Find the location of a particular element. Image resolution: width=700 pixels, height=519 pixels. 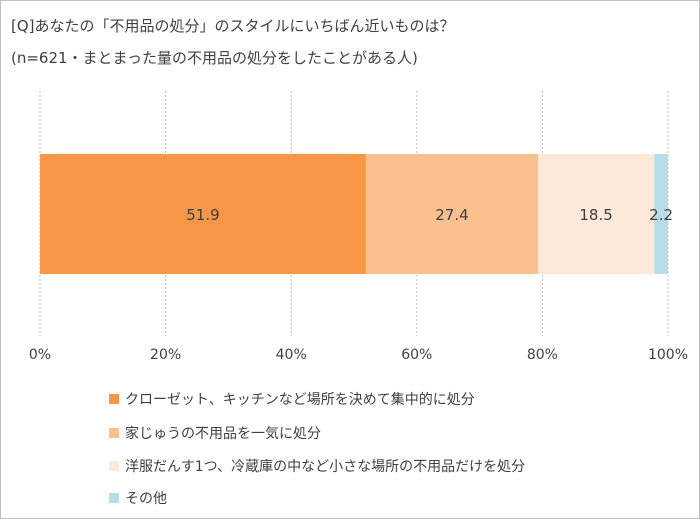

data-label: 27.4 is located at coordinates (451, 215).